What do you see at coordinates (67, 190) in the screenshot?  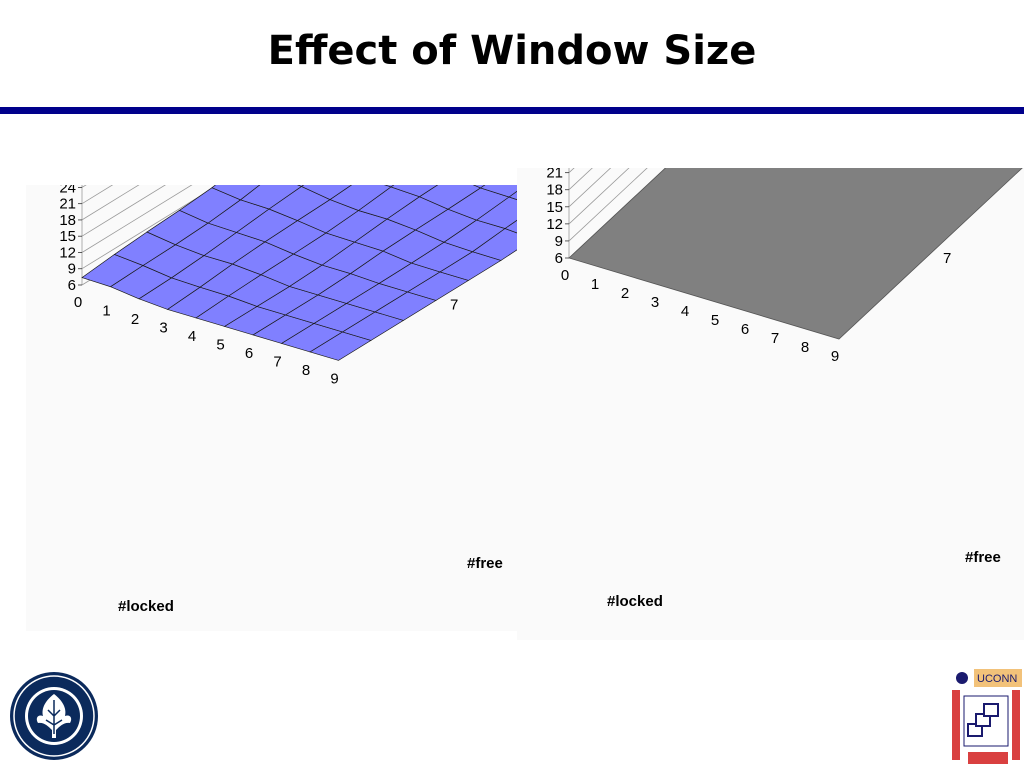 I see `z-tick-label: 24` at bounding box center [67, 190].